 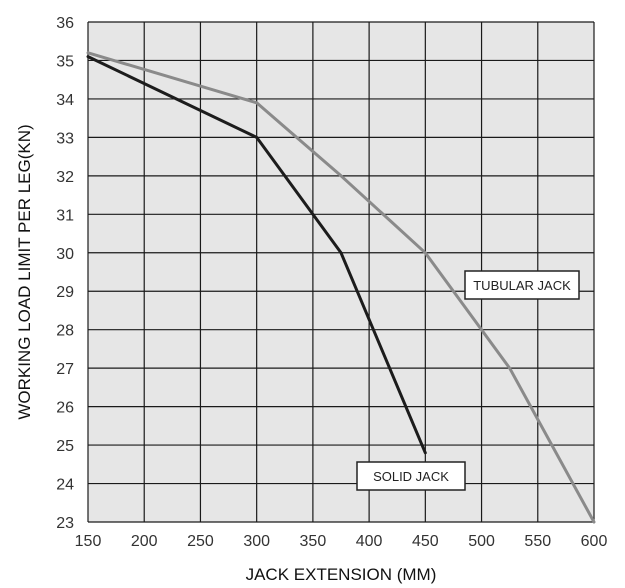 What do you see at coordinates (341, 541) in the screenshot?
I see `x-tick-labels: 150 200 250 300 350 400 450 500 550 600` at bounding box center [341, 541].